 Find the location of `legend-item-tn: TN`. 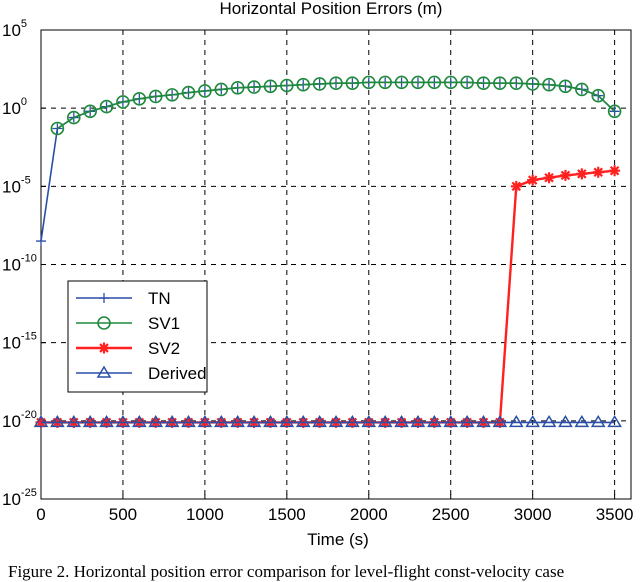

legend-item-tn: TN is located at coordinates (123, 298).